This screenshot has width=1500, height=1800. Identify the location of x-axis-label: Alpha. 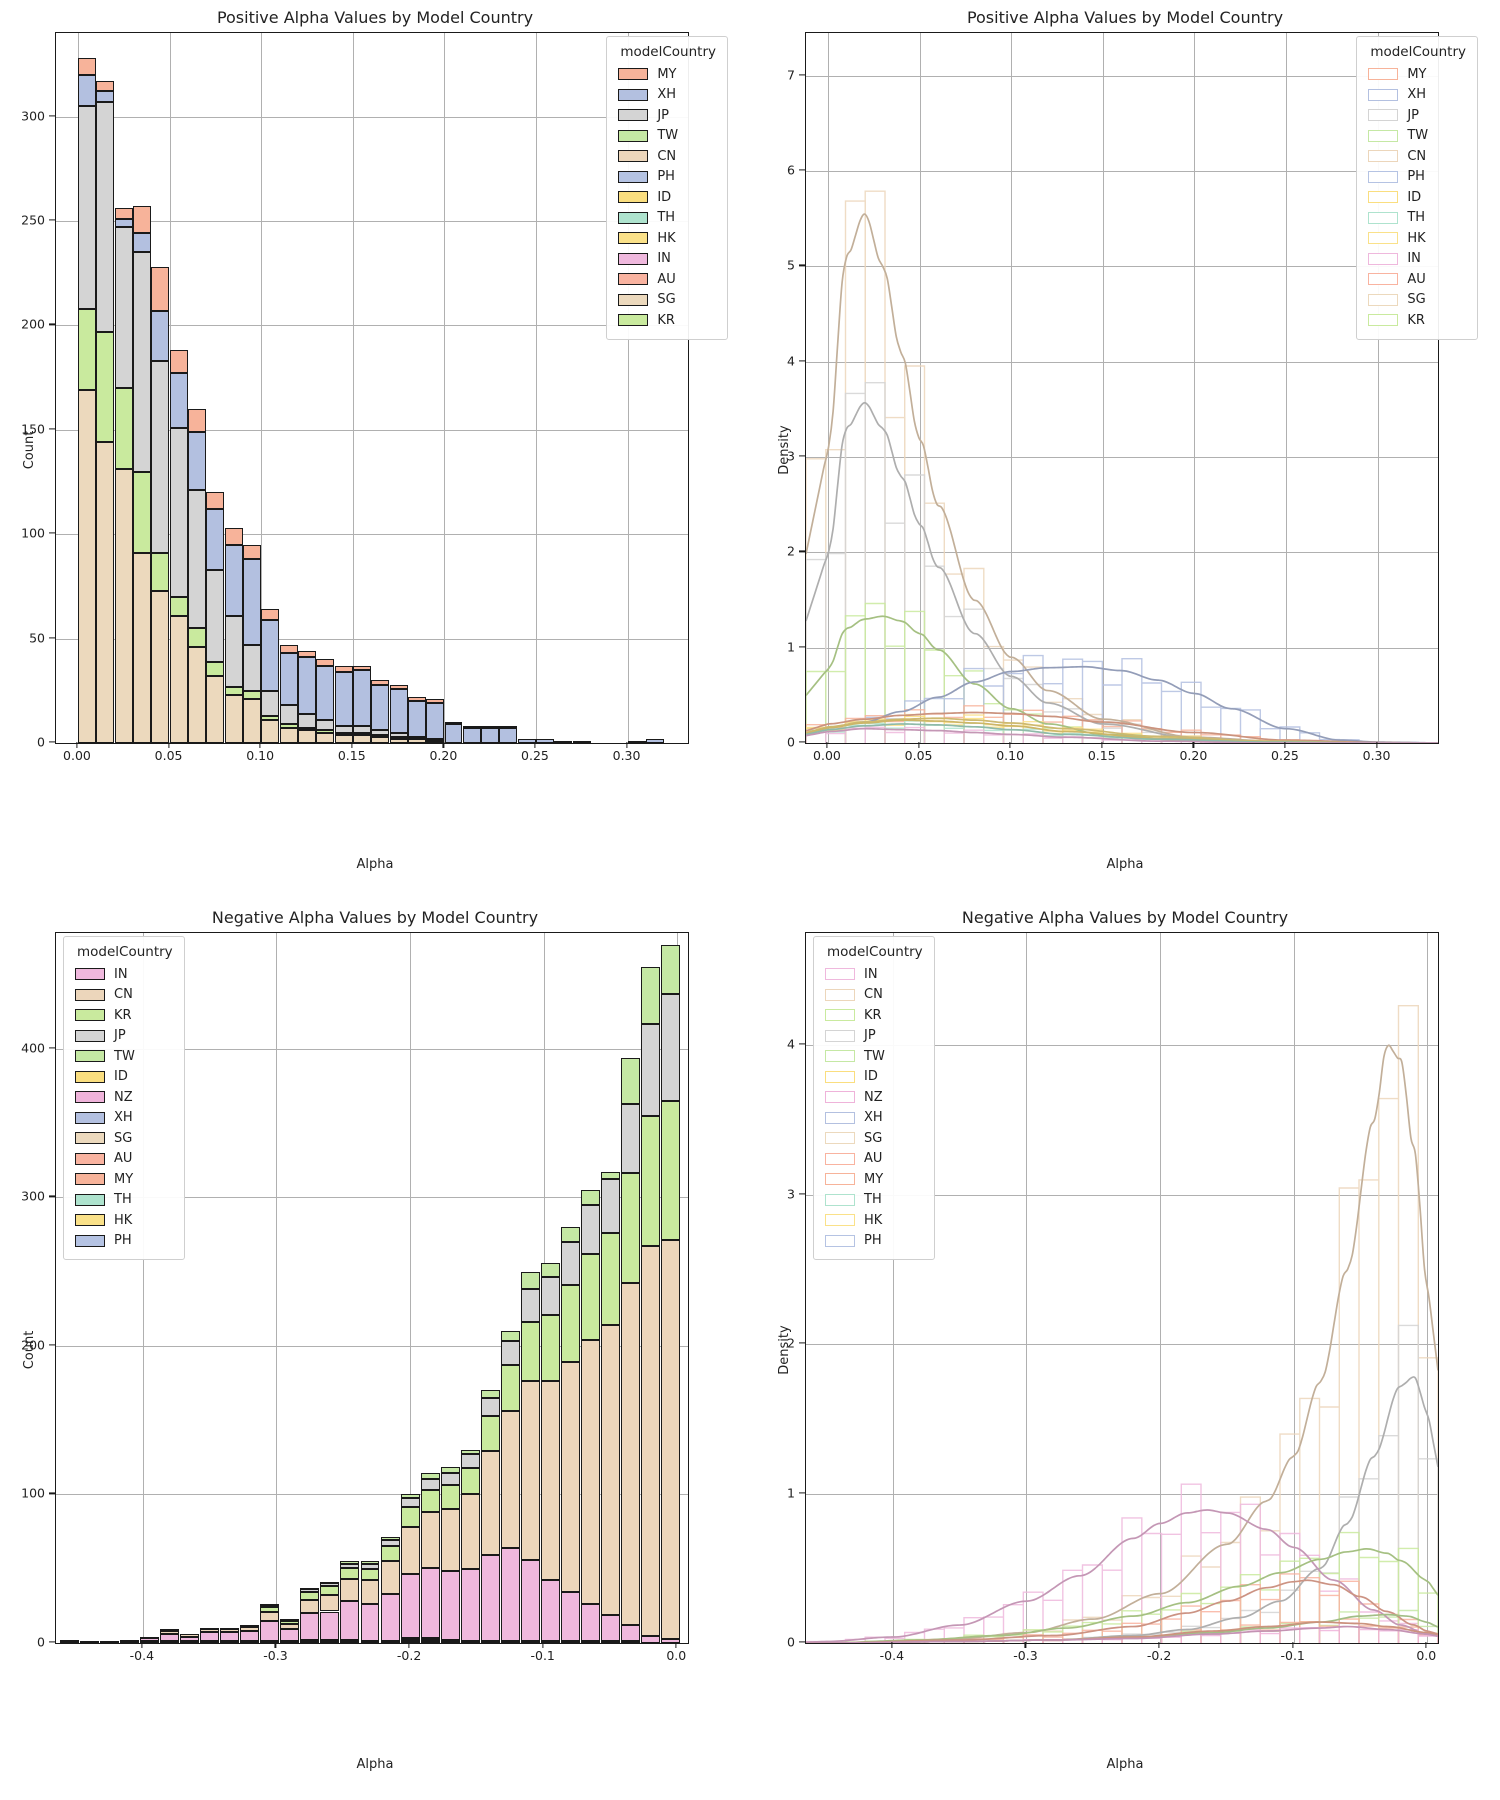
(1125, 864).